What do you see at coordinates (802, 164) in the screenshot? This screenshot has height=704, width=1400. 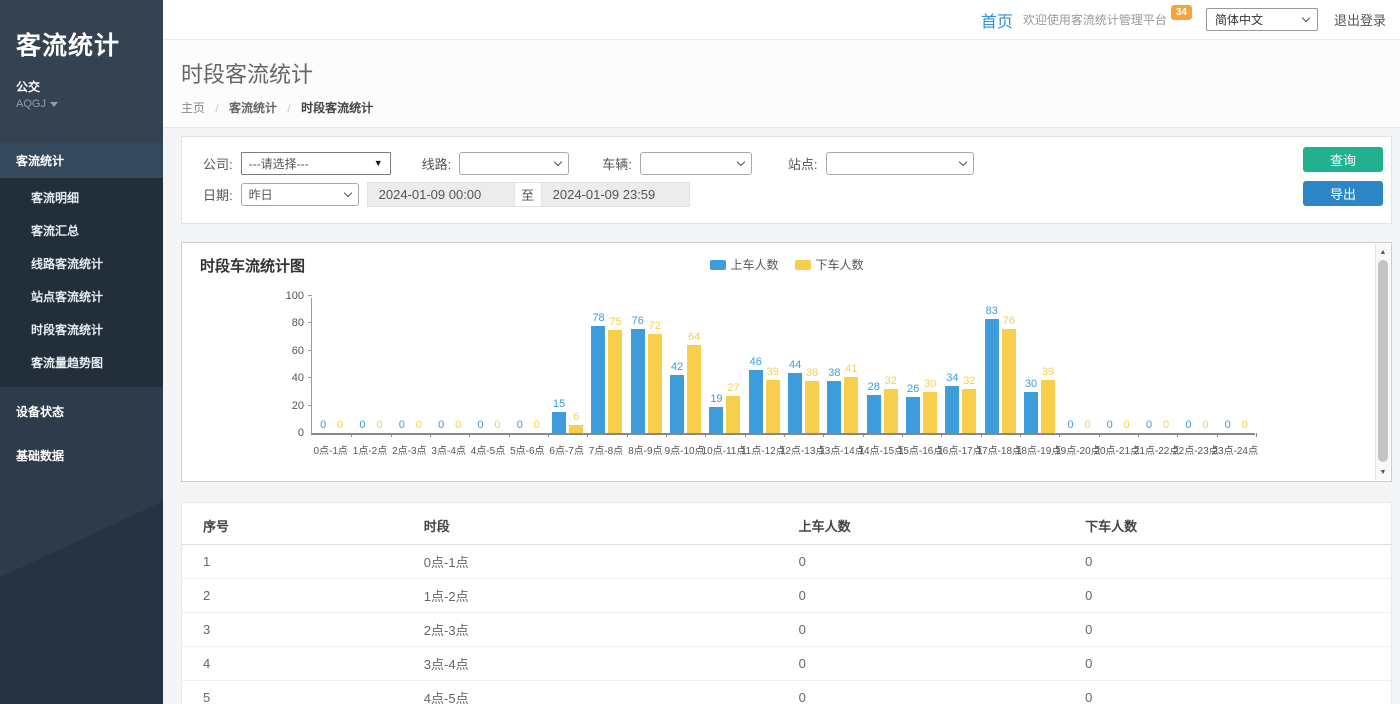 I see `station-label: 站点:` at bounding box center [802, 164].